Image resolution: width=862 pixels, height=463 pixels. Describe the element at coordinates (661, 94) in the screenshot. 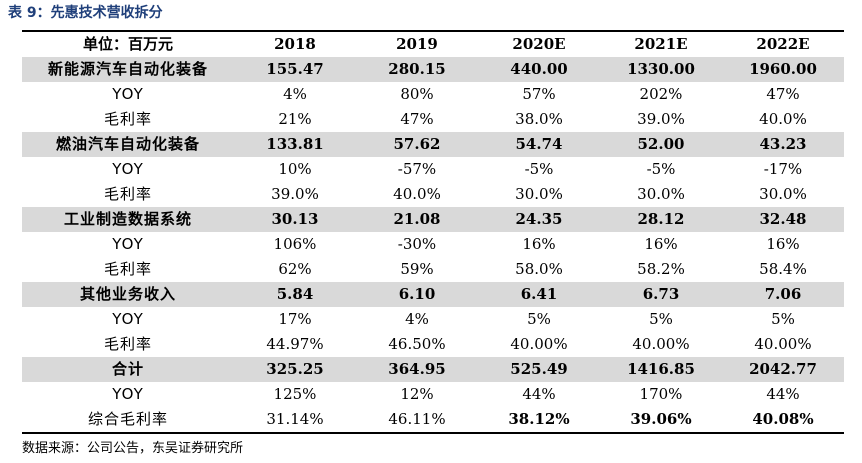

I see `cell-y2021e: 202%` at that location.